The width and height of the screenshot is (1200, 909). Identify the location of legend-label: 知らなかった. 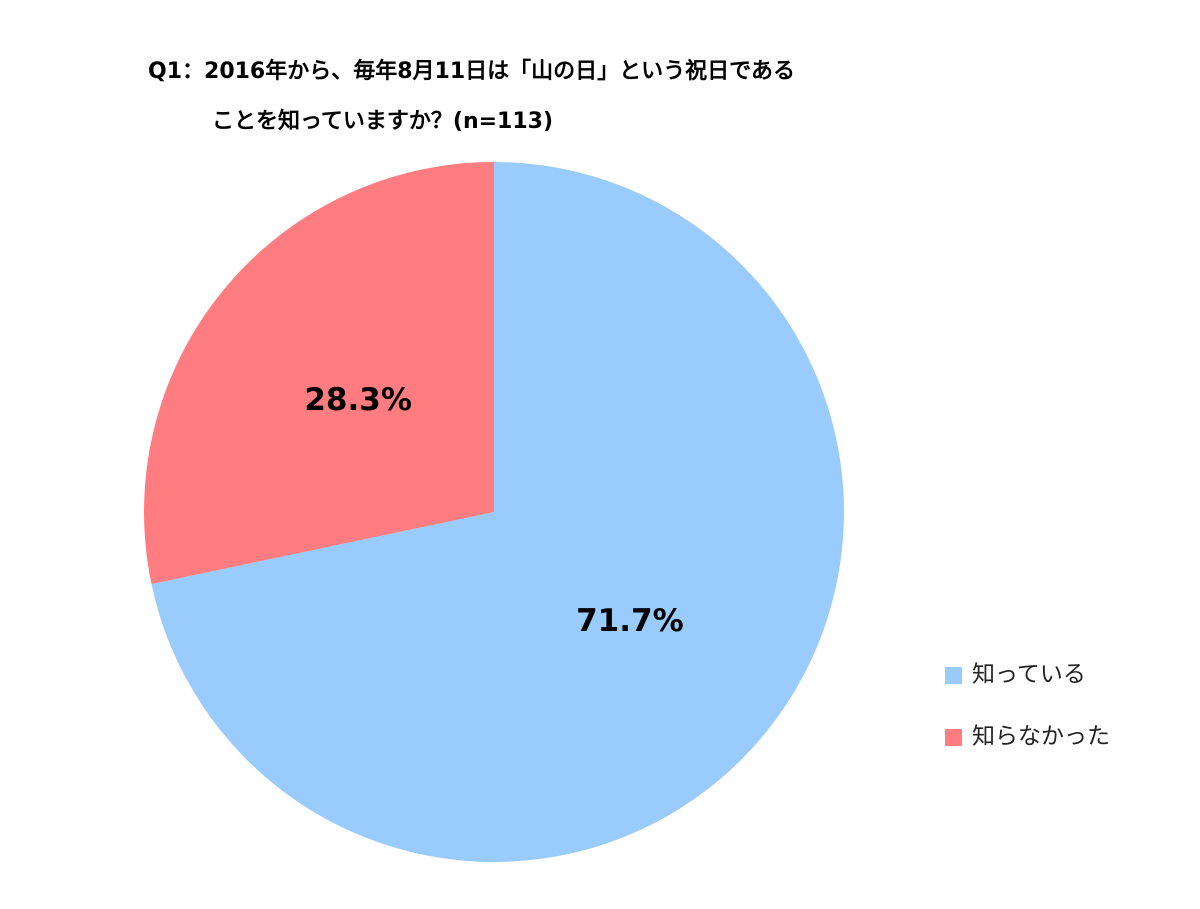
(1041, 737).